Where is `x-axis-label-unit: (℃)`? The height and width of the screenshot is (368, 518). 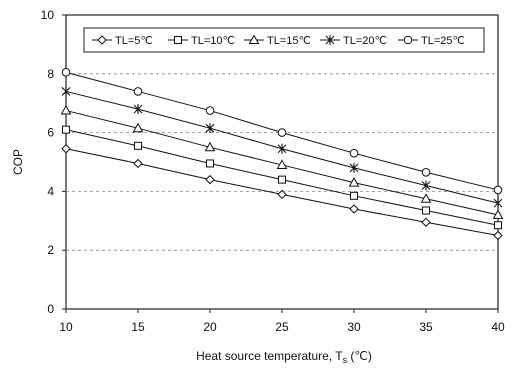
x-axis-label-unit: (℃) is located at coordinates (359, 356).